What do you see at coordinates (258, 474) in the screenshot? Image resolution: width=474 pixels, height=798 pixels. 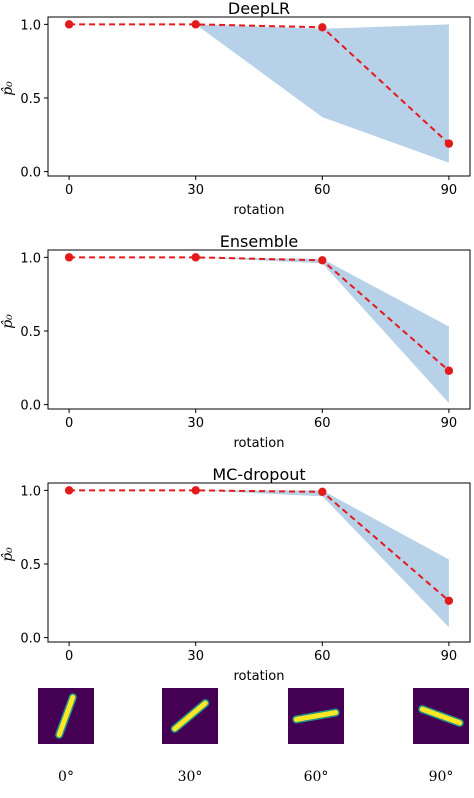 I see `chart-title: MC-dropout` at bounding box center [258, 474].